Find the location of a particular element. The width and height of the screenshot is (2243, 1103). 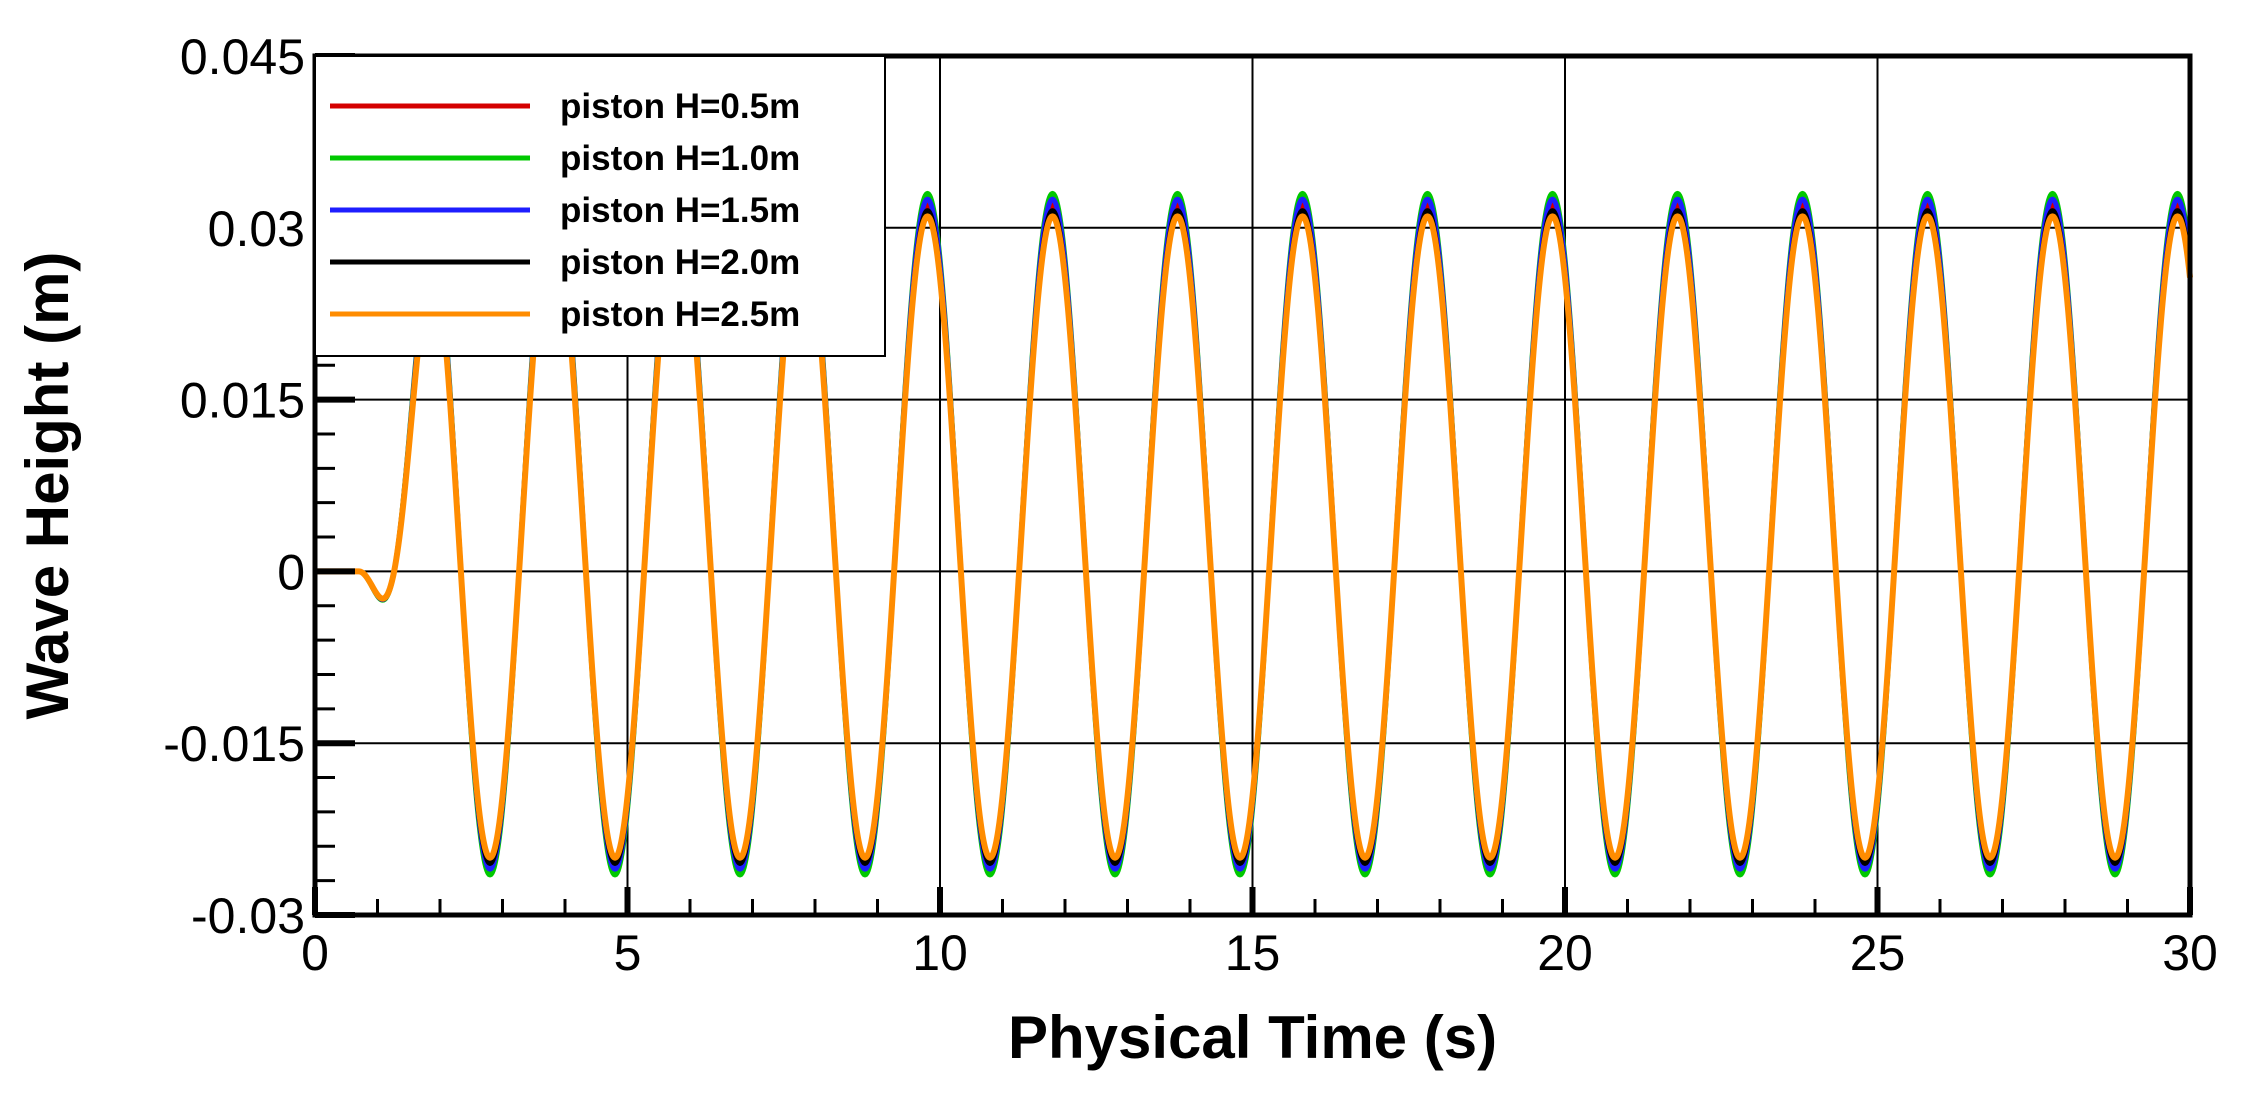

x-tick-label: 5 is located at coordinates (628, 953).